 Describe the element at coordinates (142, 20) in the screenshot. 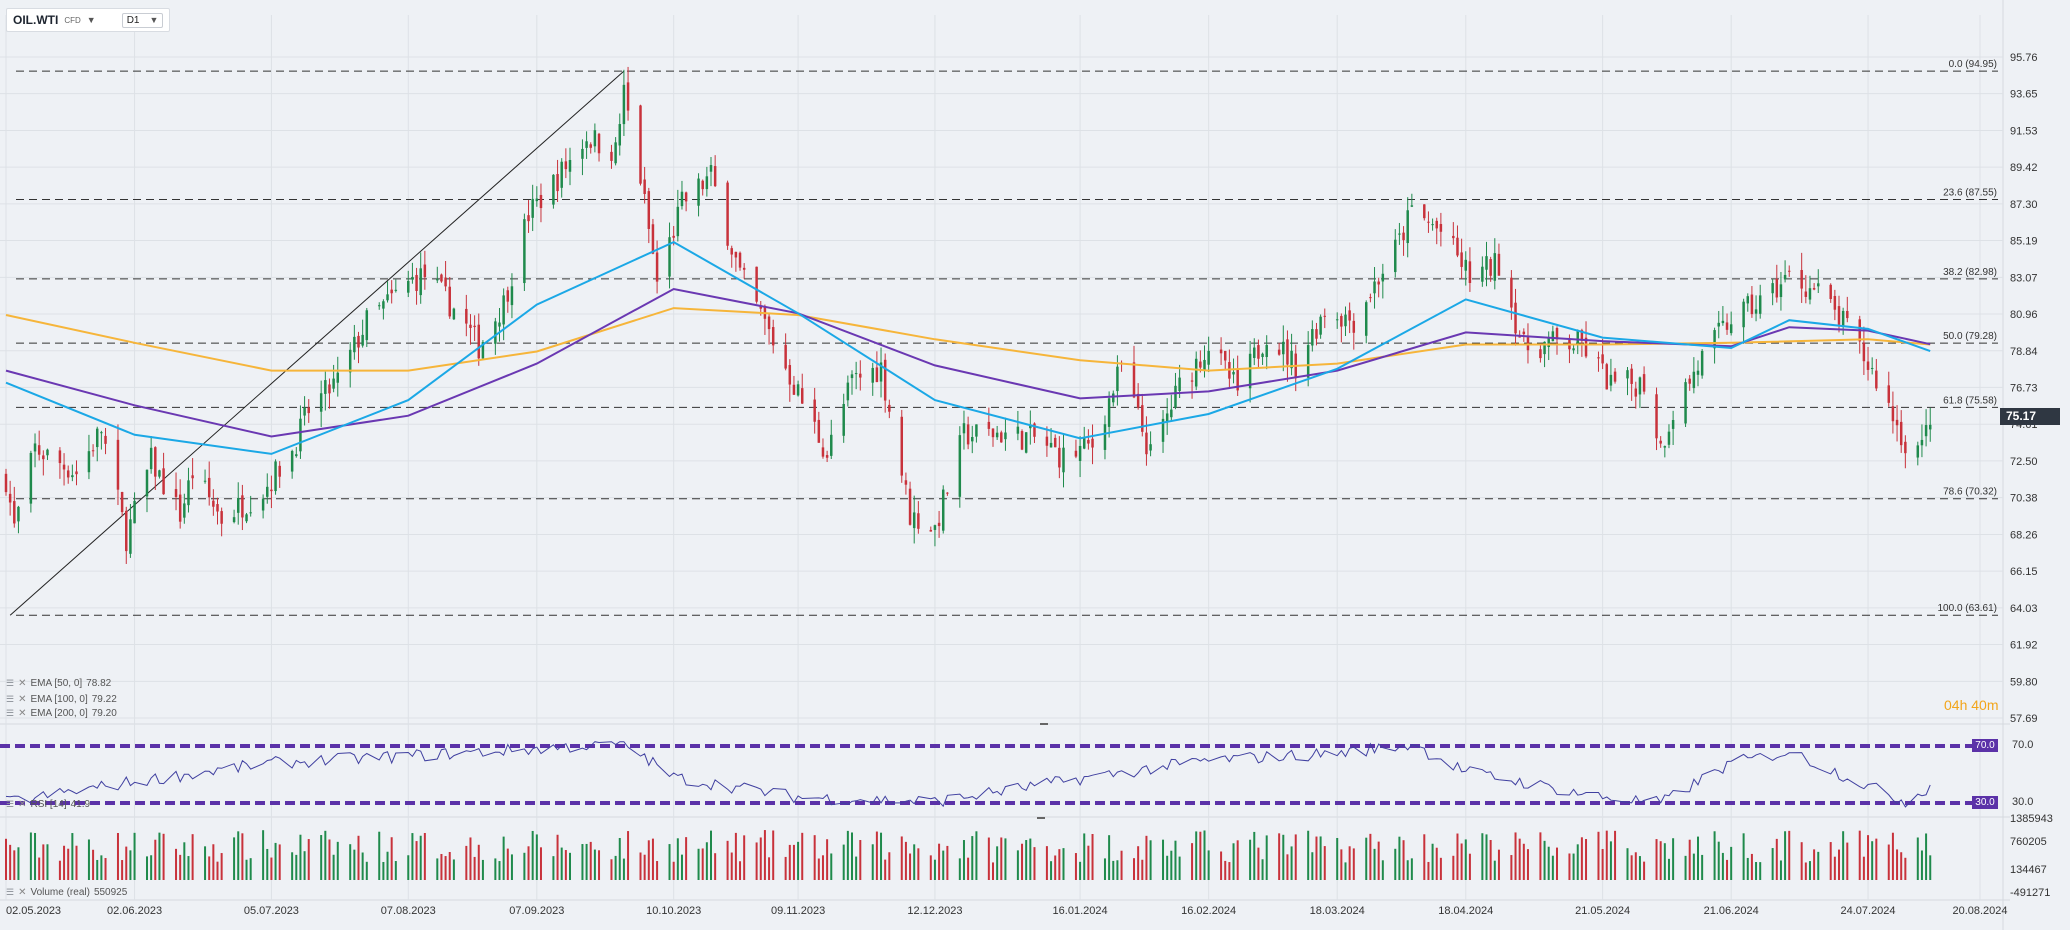

I see `timeframe-select: D1 ▼` at that location.